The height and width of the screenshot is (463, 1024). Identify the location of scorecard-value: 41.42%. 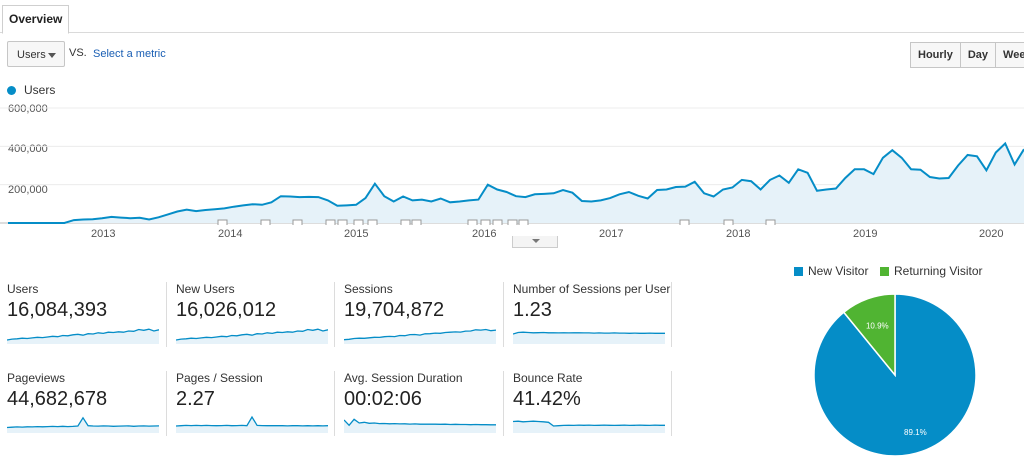
(547, 399).